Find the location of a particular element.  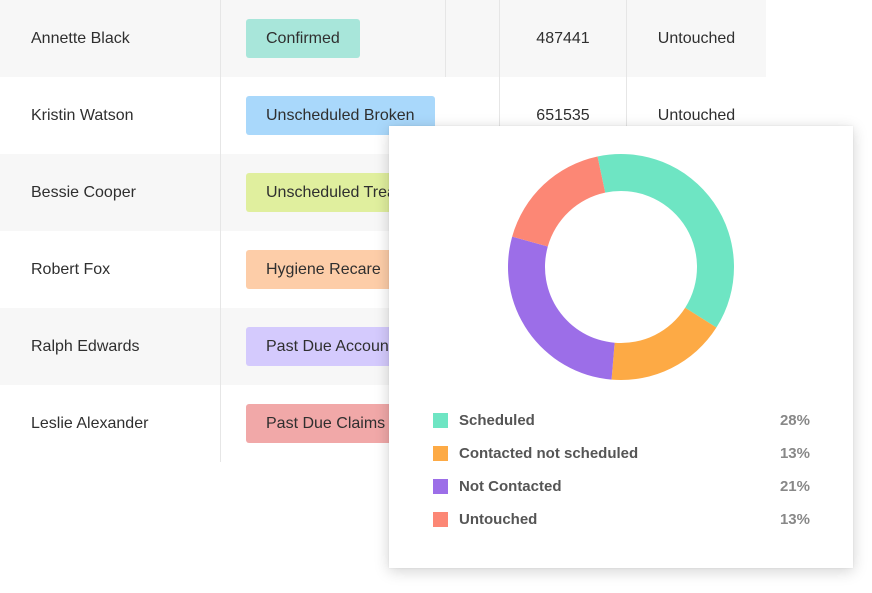

status-tag: Unscheduled Broken is located at coordinates (340, 115).